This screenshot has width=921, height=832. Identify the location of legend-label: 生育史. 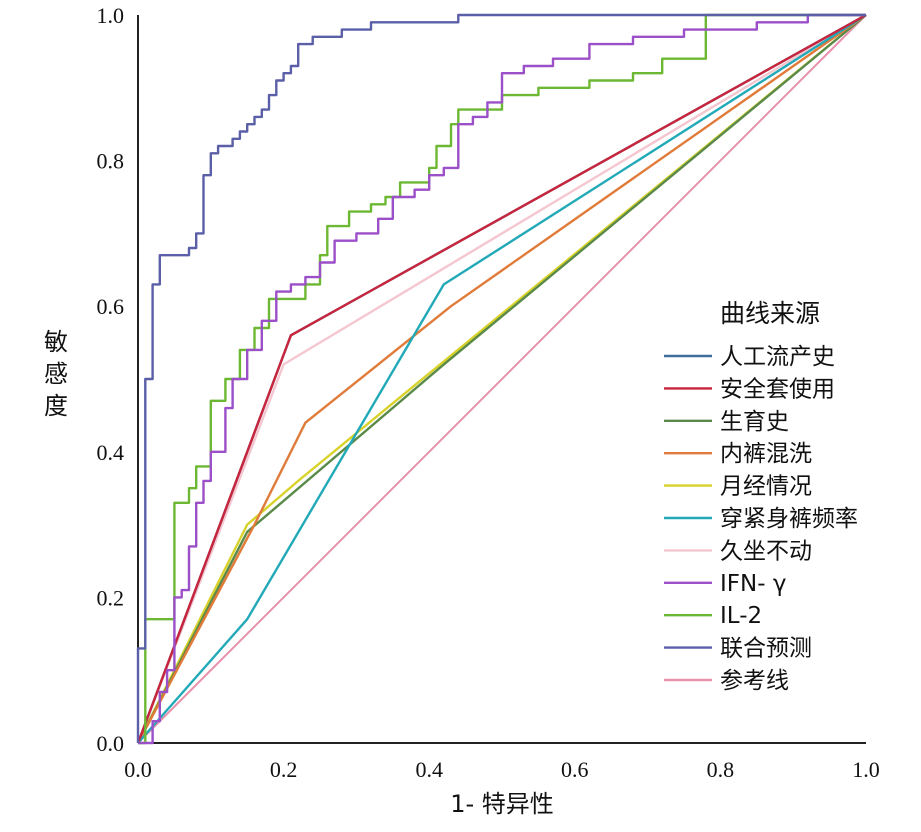
(754, 422).